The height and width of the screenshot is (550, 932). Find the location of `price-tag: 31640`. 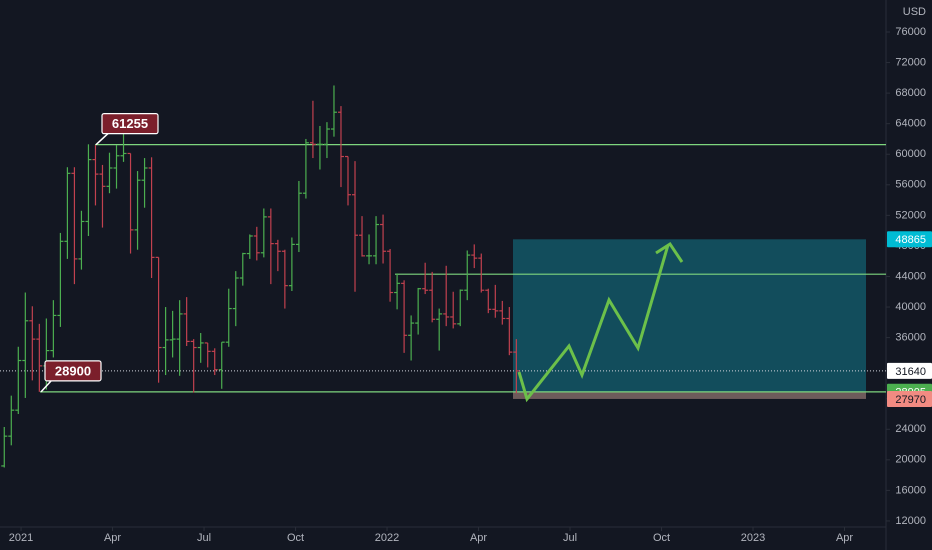

price-tag: 31640 is located at coordinates (910, 372).